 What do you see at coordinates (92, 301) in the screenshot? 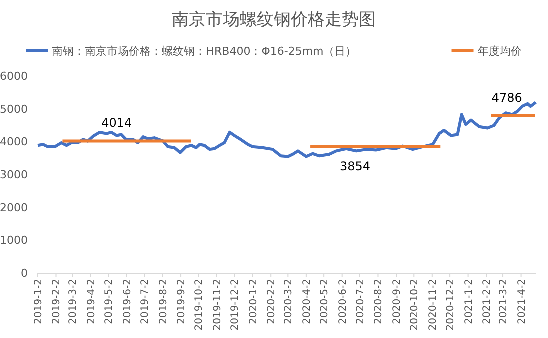
I see `x-tick-label: 2019-4-2` at bounding box center [92, 301].